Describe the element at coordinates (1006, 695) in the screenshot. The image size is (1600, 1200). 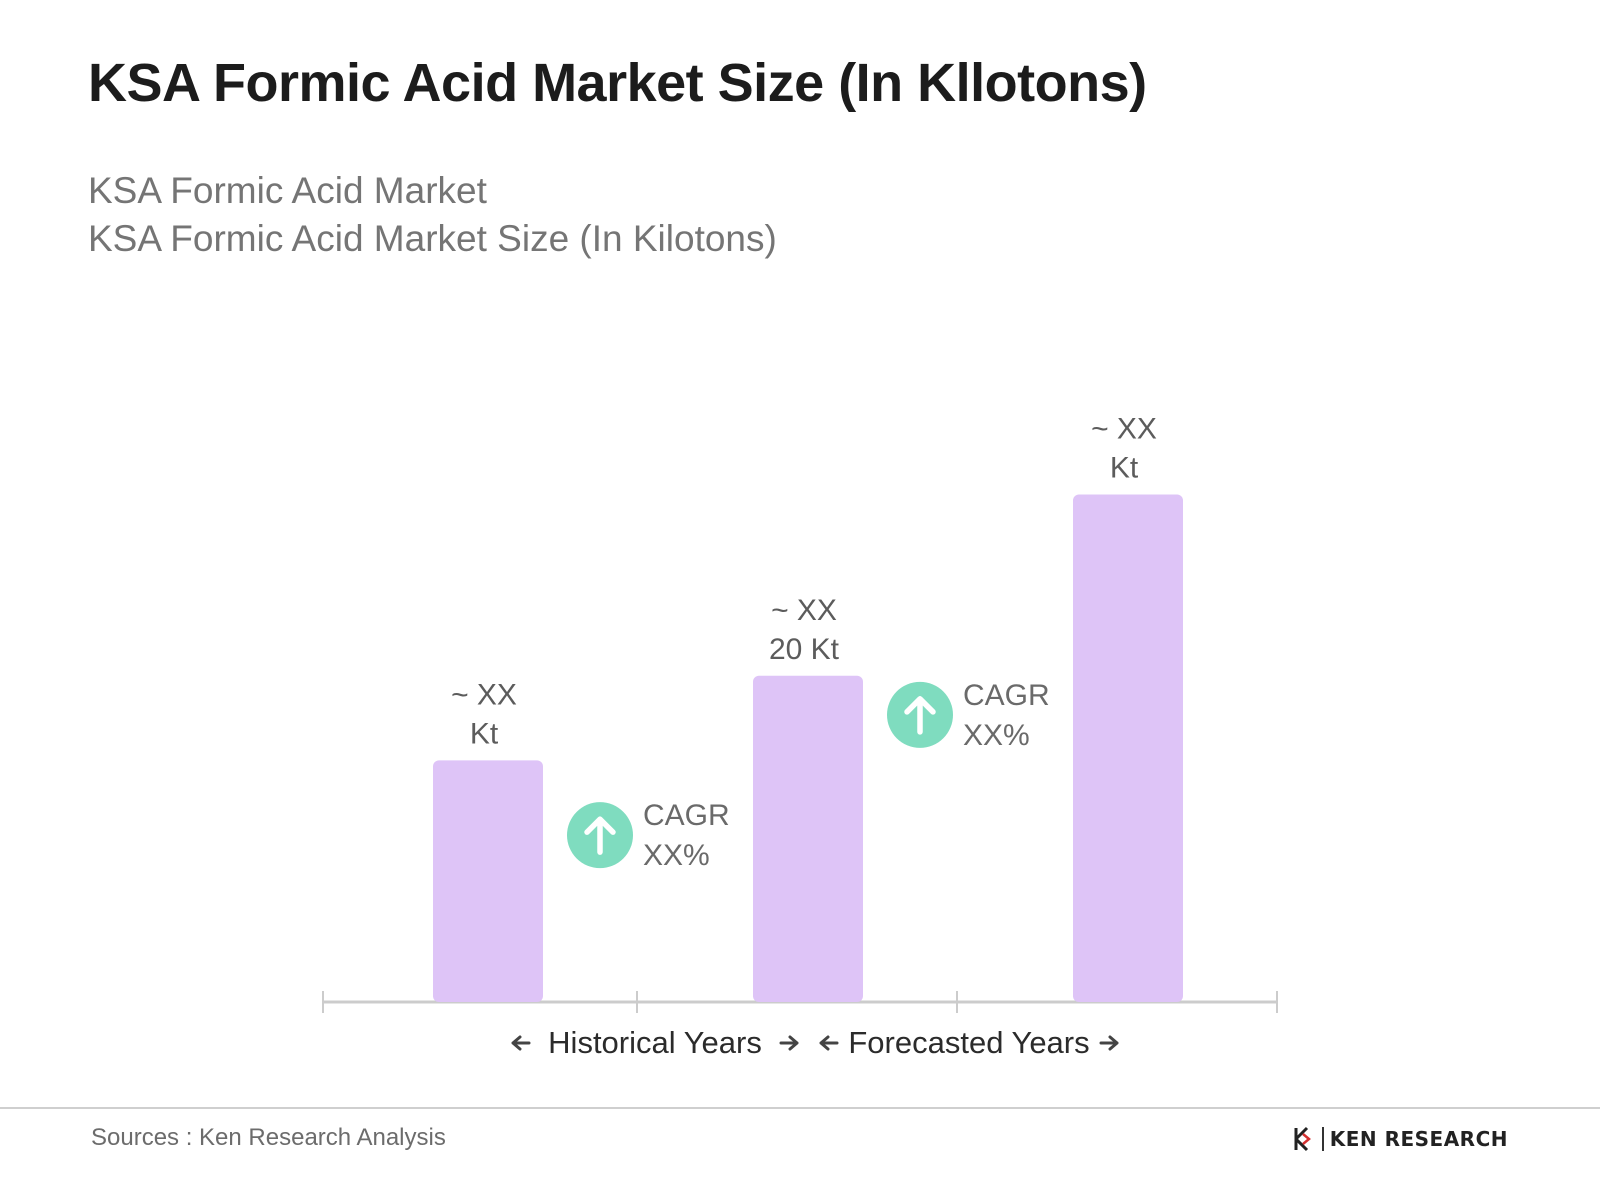
I see `cagr-label-1: CAGR` at that location.